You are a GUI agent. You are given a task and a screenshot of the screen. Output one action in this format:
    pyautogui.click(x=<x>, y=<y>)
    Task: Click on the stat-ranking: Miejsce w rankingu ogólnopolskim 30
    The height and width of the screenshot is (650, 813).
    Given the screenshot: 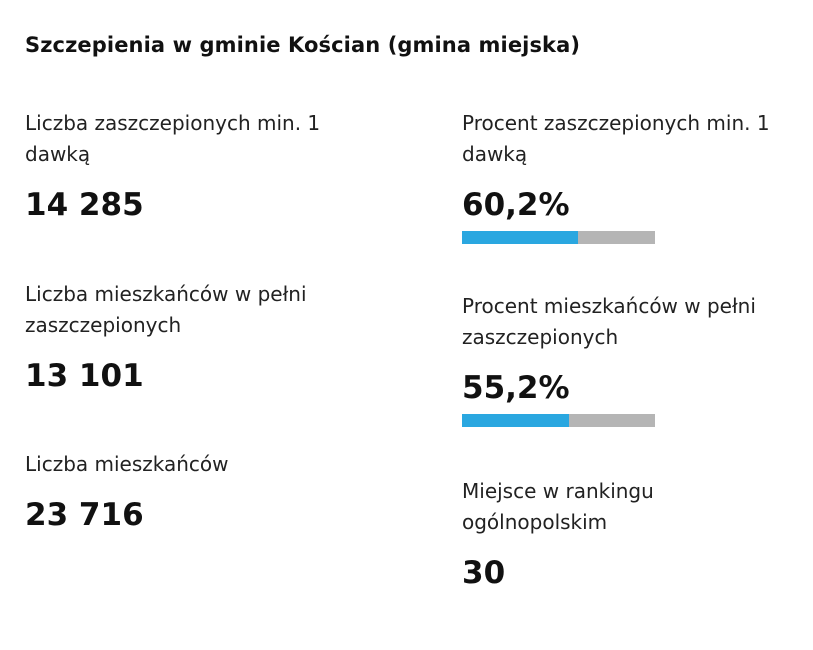 What is the action you would take?
    pyautogui.click(x=587, y=534)
    